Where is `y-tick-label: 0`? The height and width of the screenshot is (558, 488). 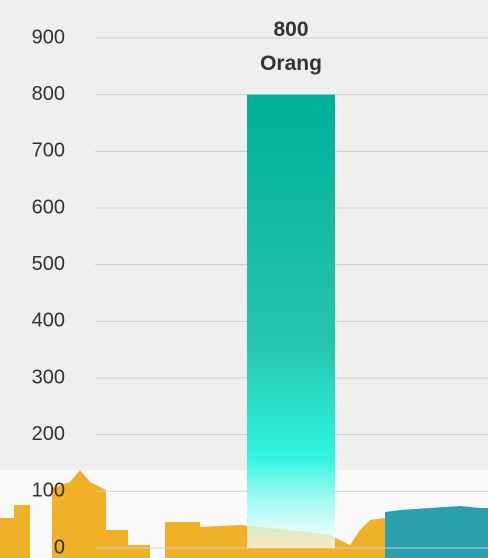 y-tick-label: 0 is located at coordinates (59, 547).